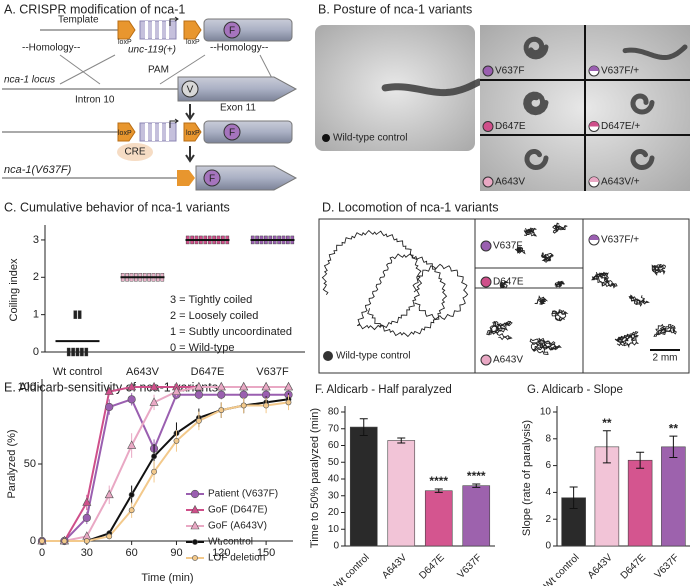 The height and width of the screenshot is (586, 692). I want to click on panel-title: G. Aldicarb - Slope, so click(575, 390).